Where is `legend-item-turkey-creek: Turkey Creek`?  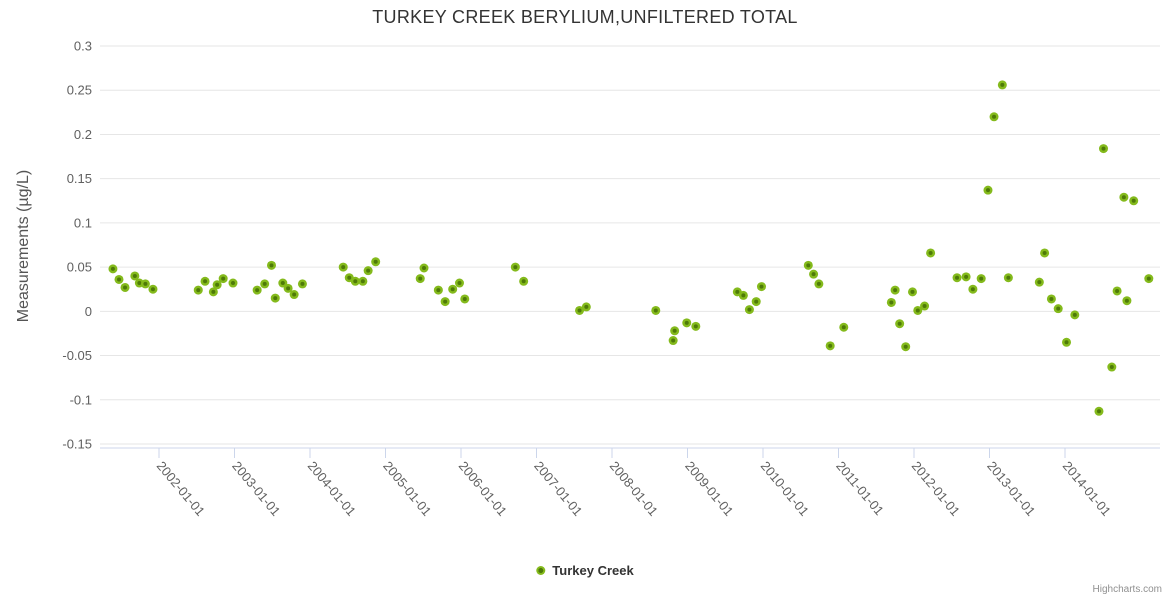
legend-item-turkey-creek: Turkey Creek is located at coordinates (585, 570).